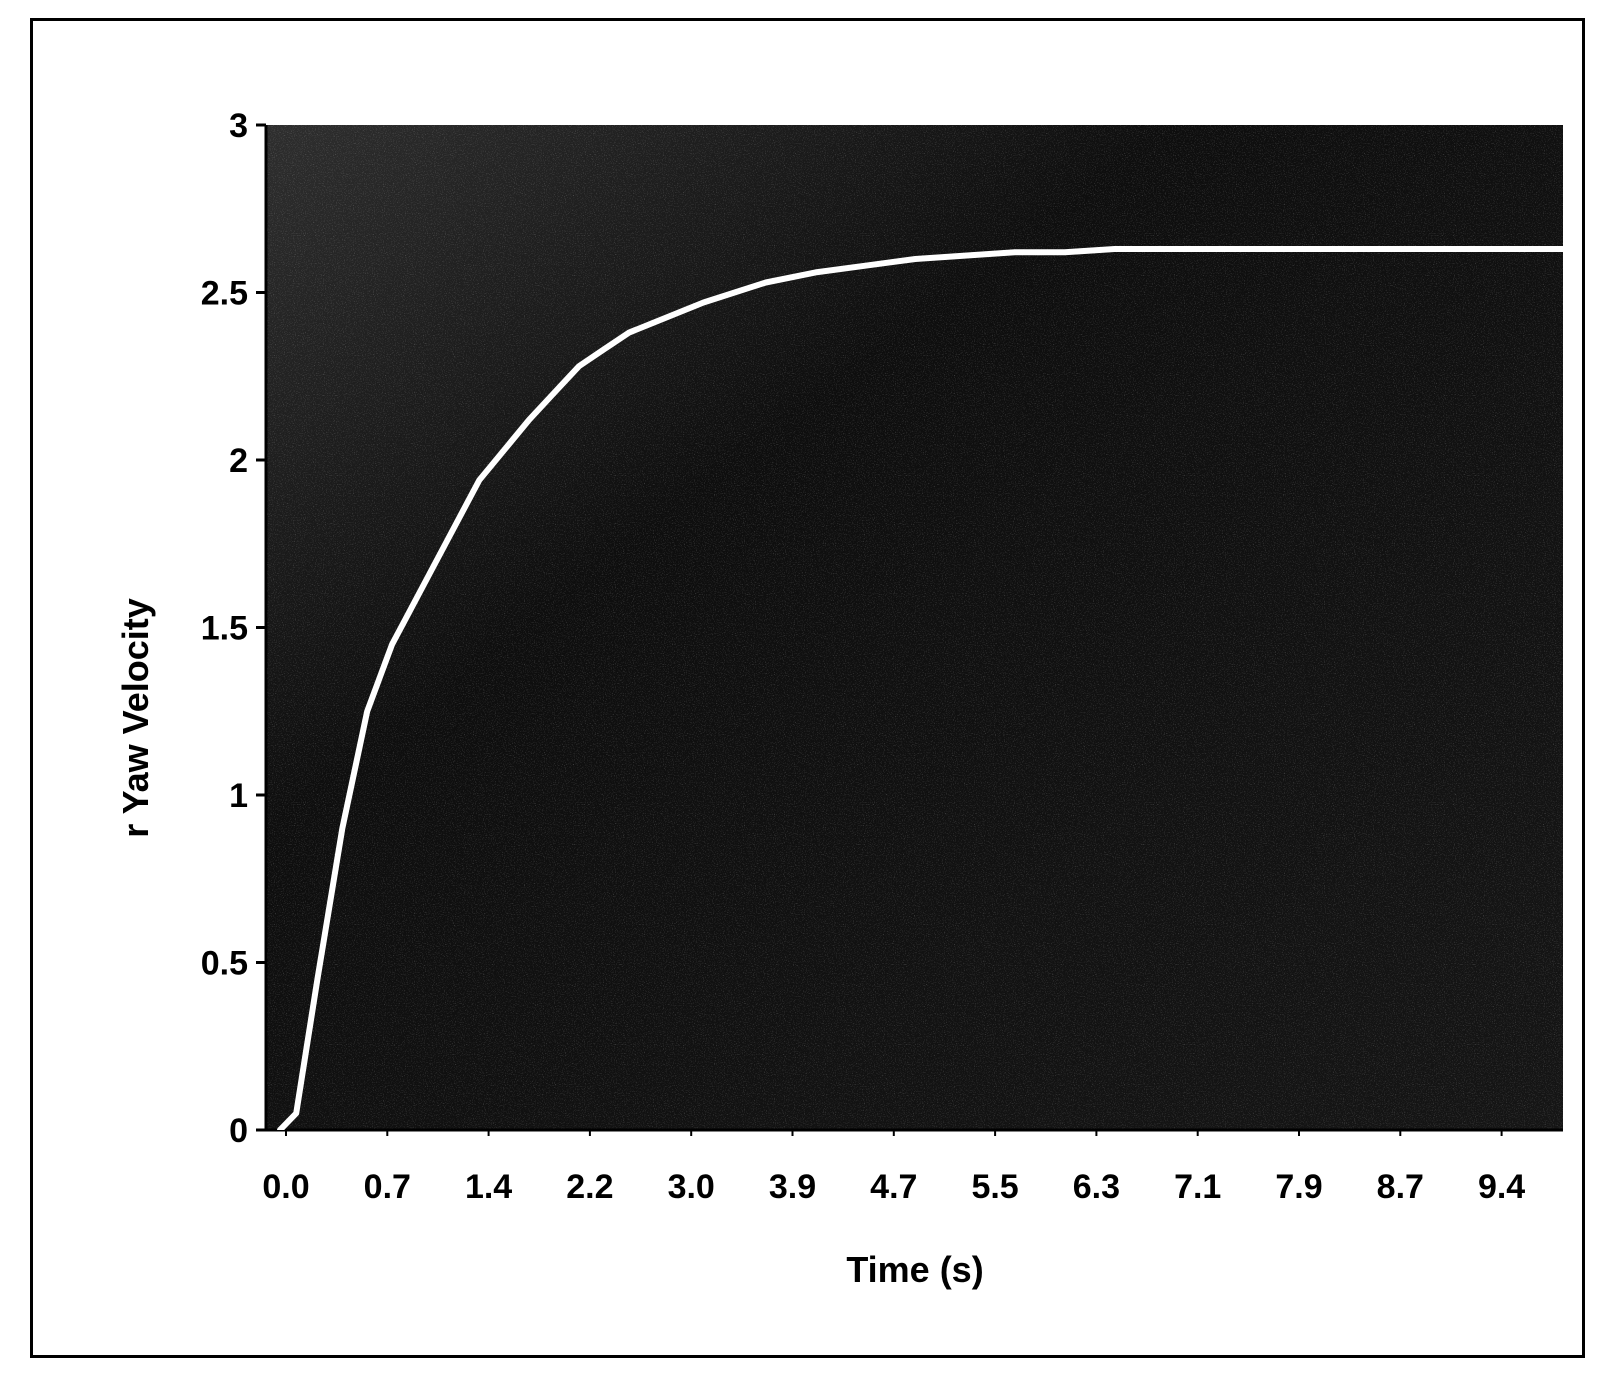  What do you see at coordinates (792, 1187) in the screenshot?
I see `x-tick-label: 3.9` at bounding box center [792, 1187].